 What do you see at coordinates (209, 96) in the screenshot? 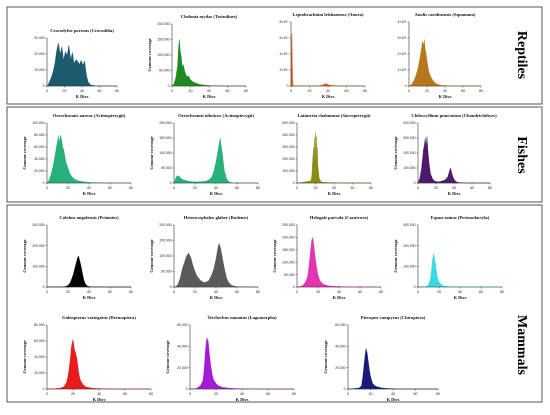
I see `panel-1-x-axis-label: K Divs` at bounding box center [209, 96].